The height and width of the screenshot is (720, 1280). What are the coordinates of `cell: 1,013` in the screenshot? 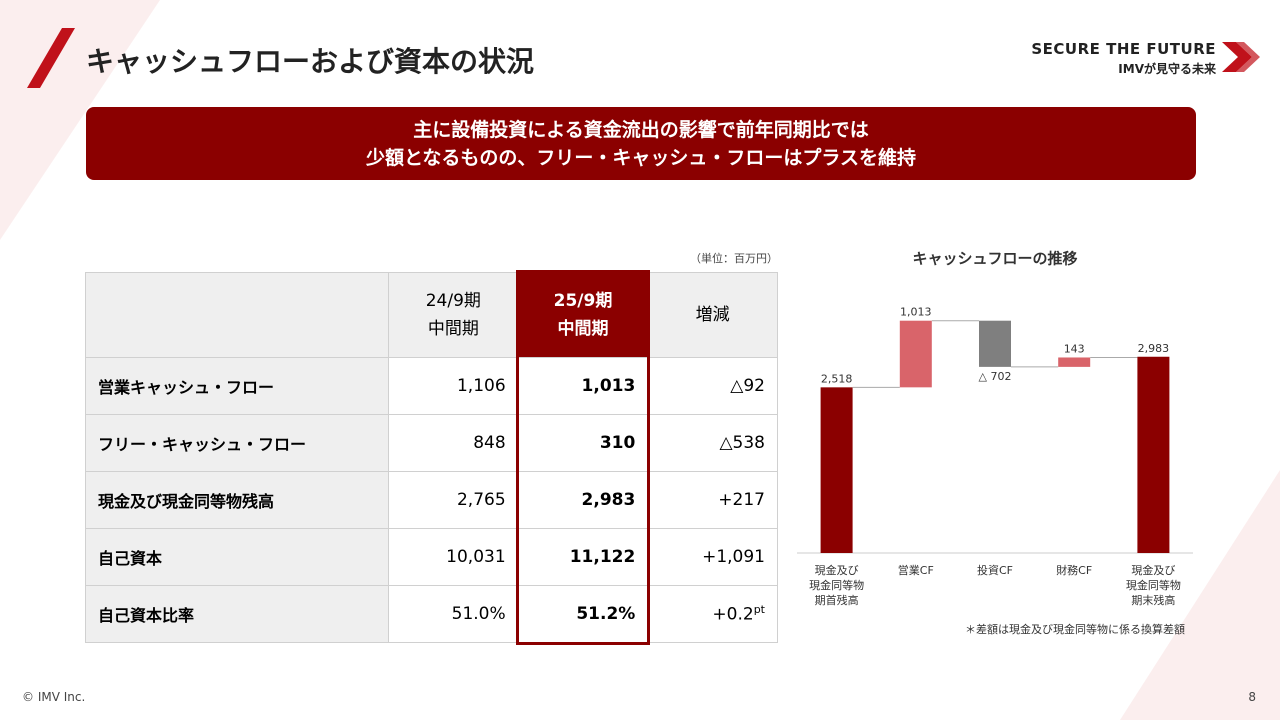 It's located at (583, 386).